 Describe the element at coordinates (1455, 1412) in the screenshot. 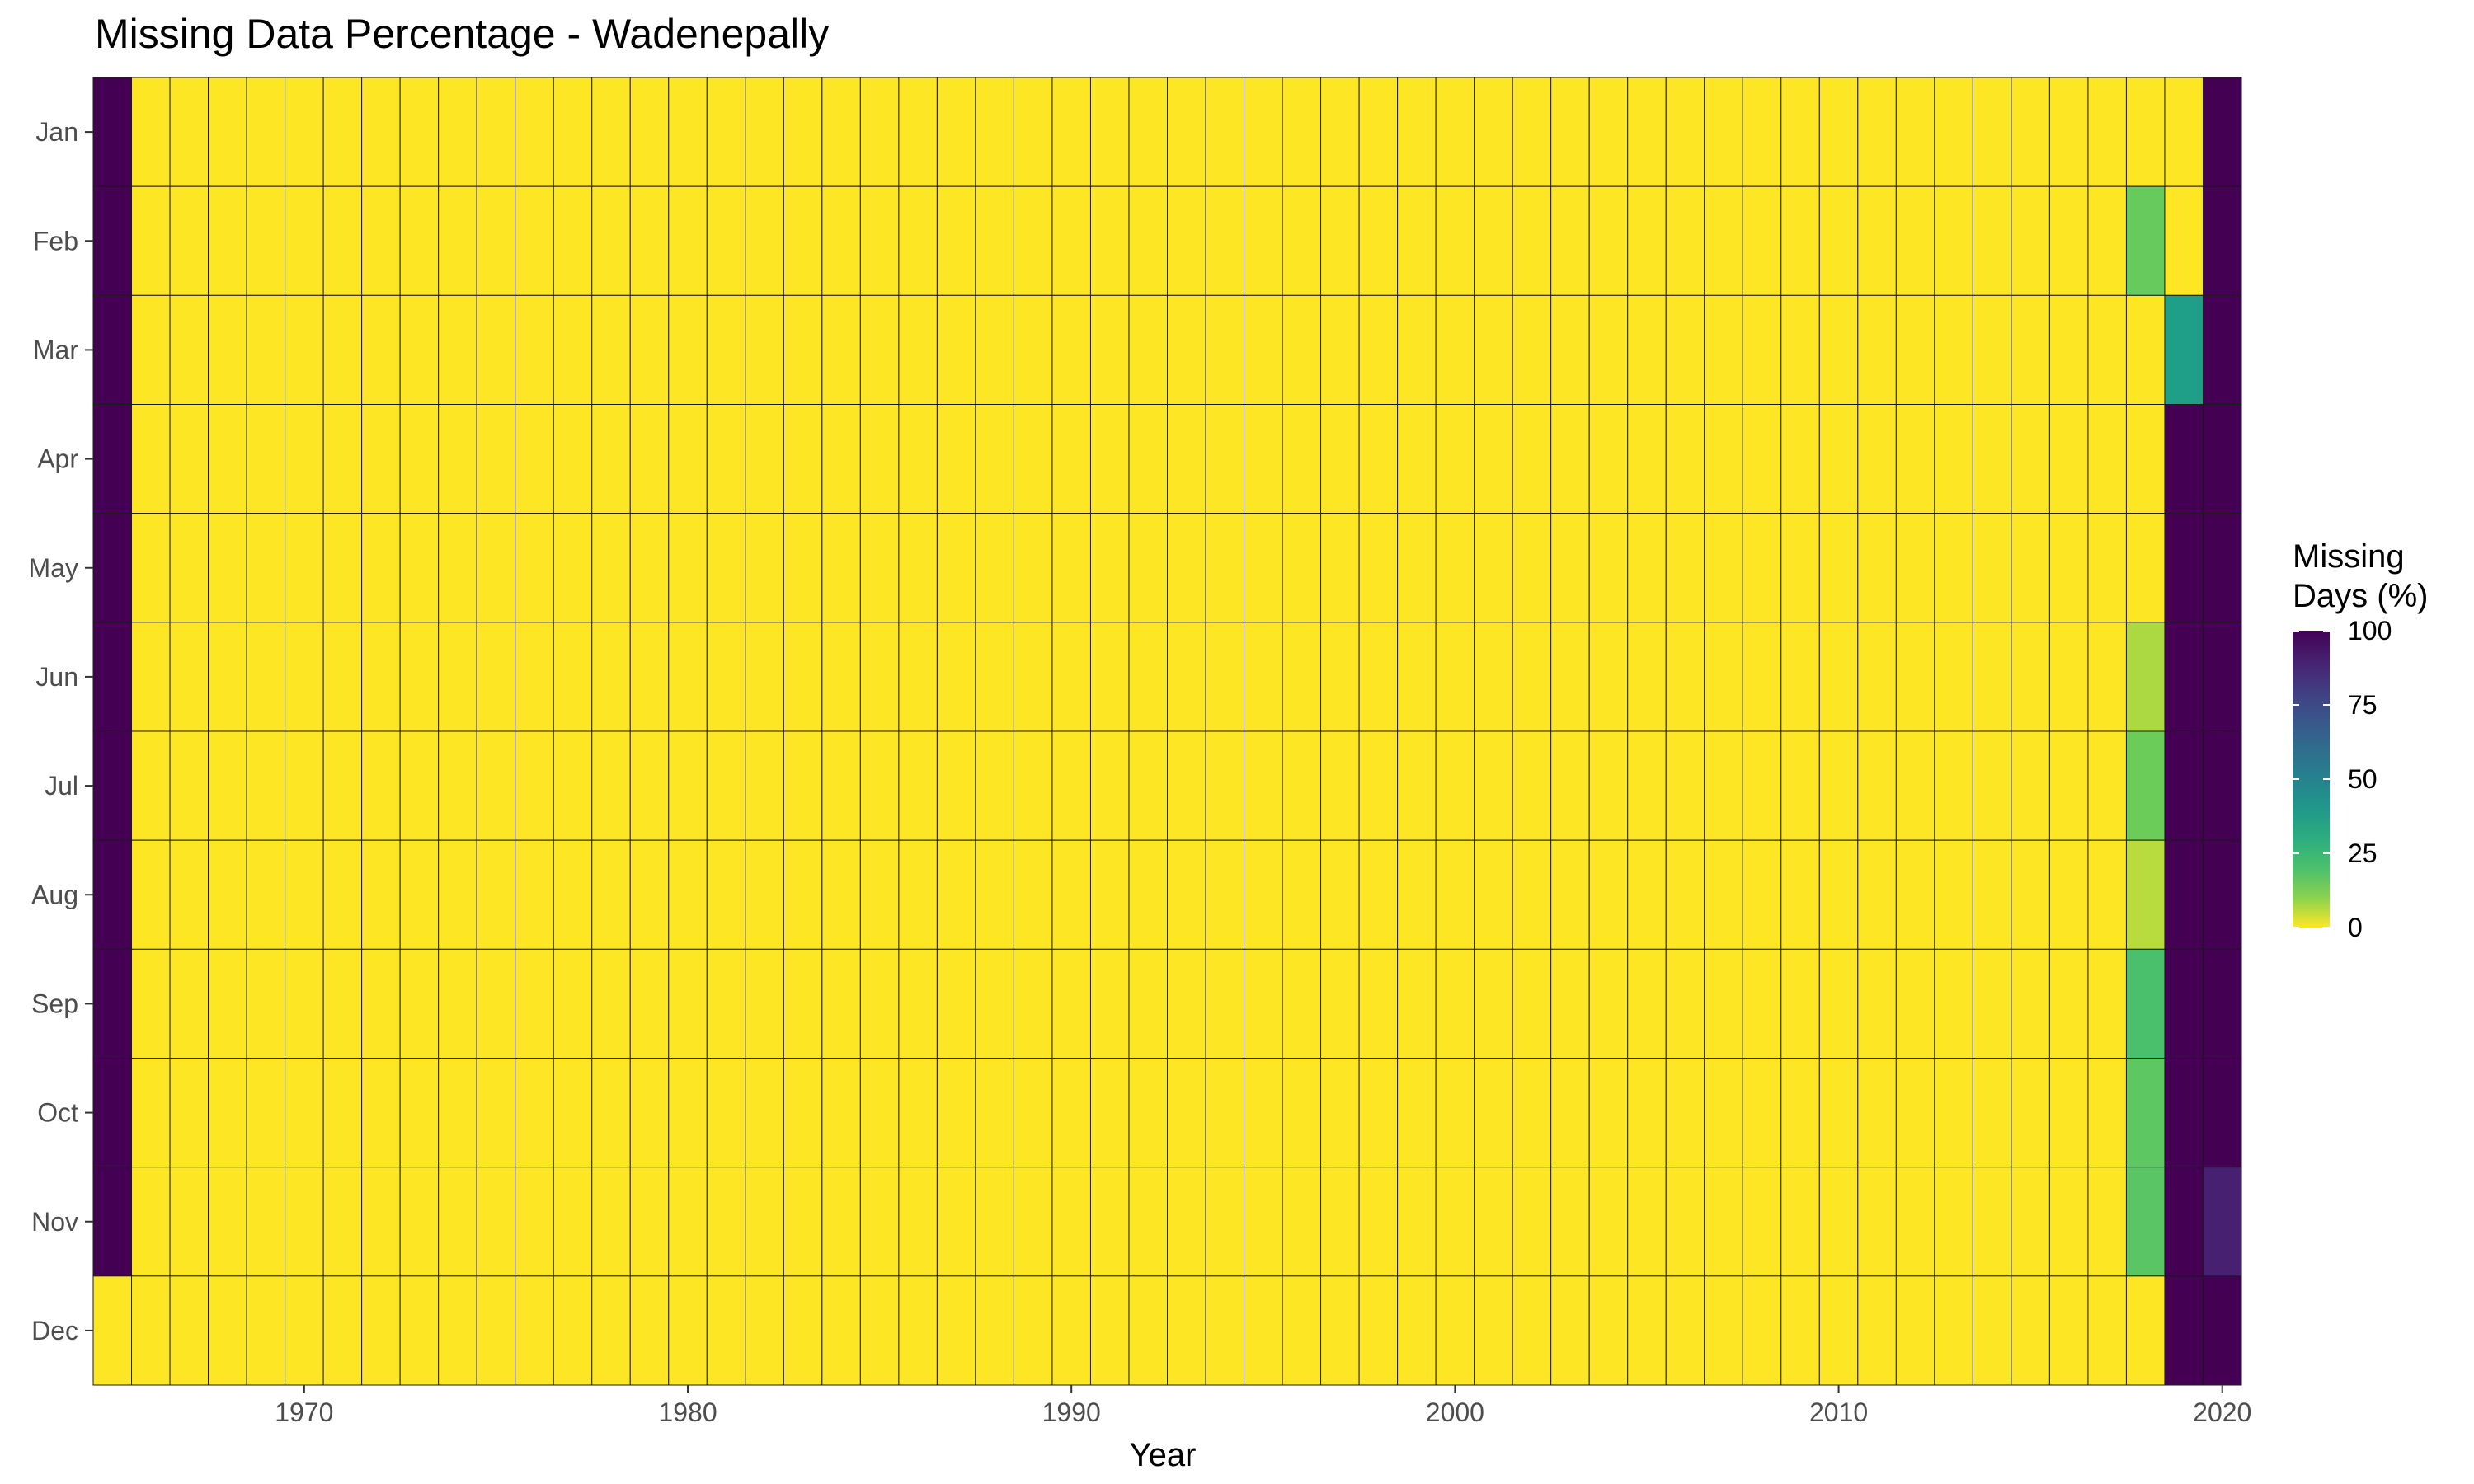

I see `x-tick-label: 2000` at that location.